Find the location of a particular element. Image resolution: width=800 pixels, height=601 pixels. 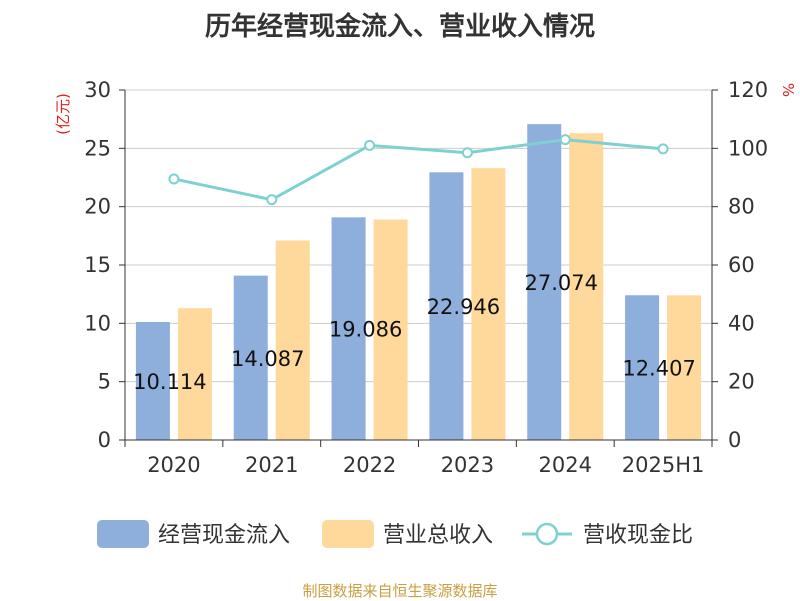

y-right-tick-label: 20 is located at coordinates (741, 382).